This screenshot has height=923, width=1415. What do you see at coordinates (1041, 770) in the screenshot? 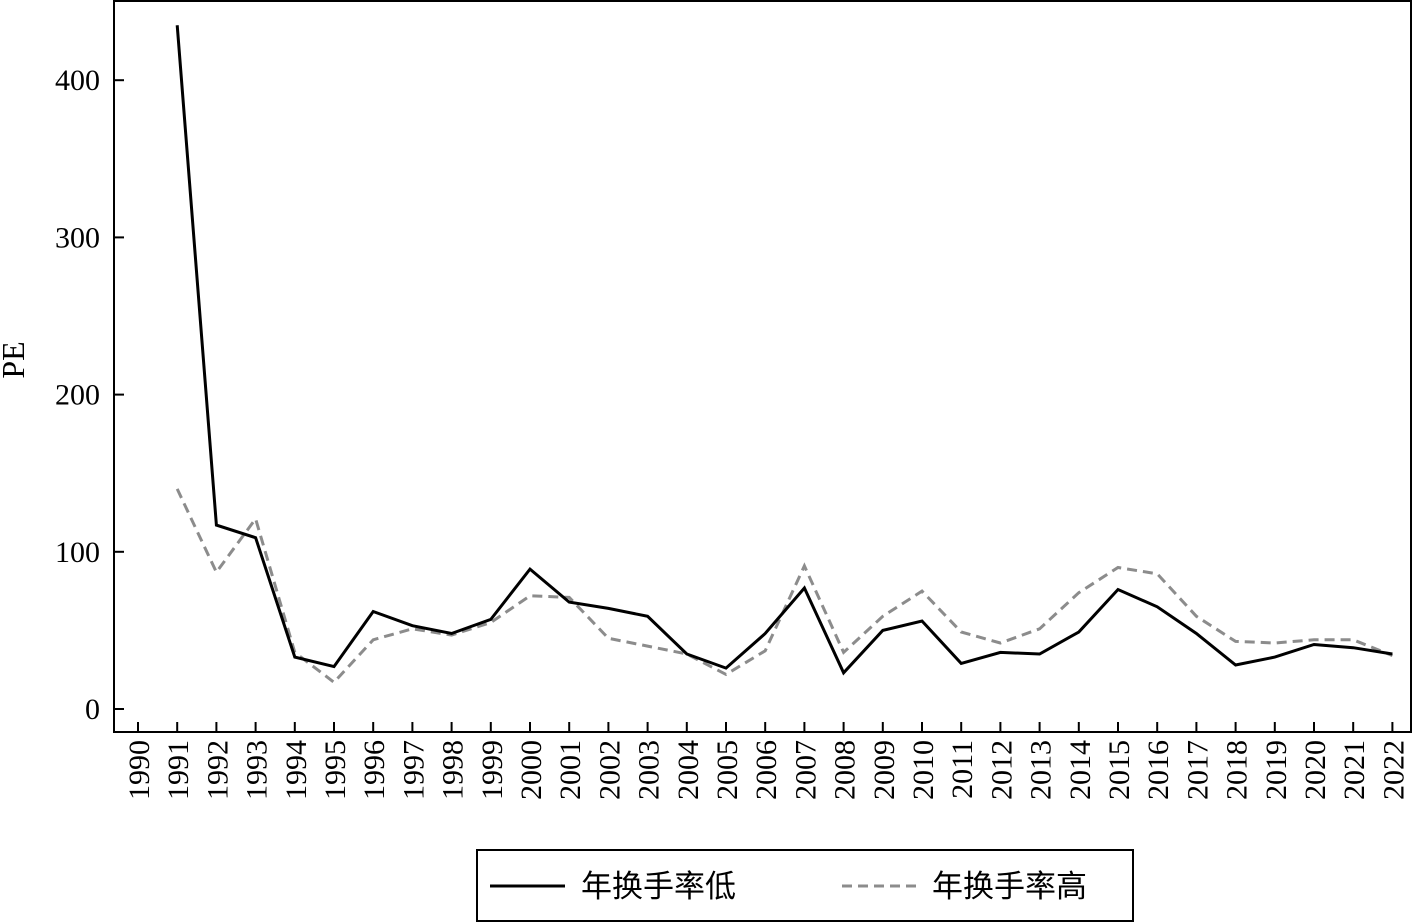
I see `x-tick-label: 2013` at bounding box center [1041, 770].